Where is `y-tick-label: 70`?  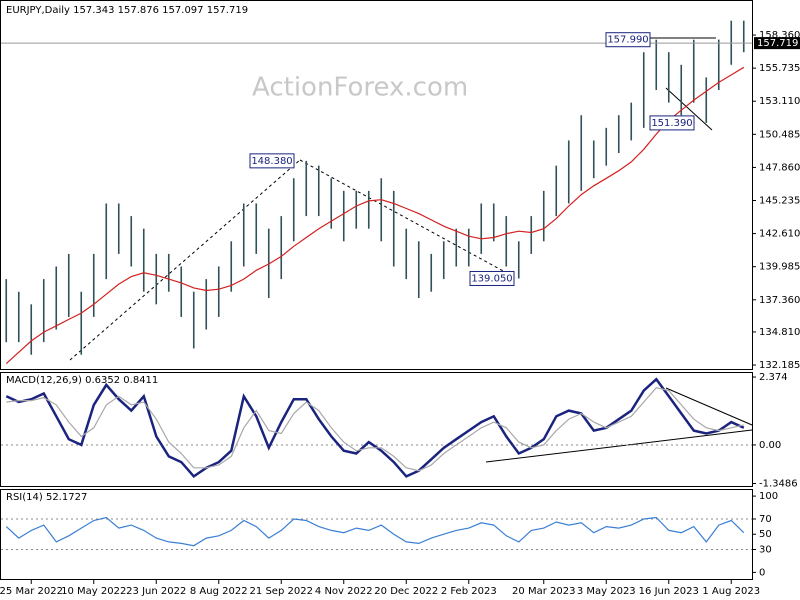
y-tick-label: 70 is located at coordinates (765, 519).